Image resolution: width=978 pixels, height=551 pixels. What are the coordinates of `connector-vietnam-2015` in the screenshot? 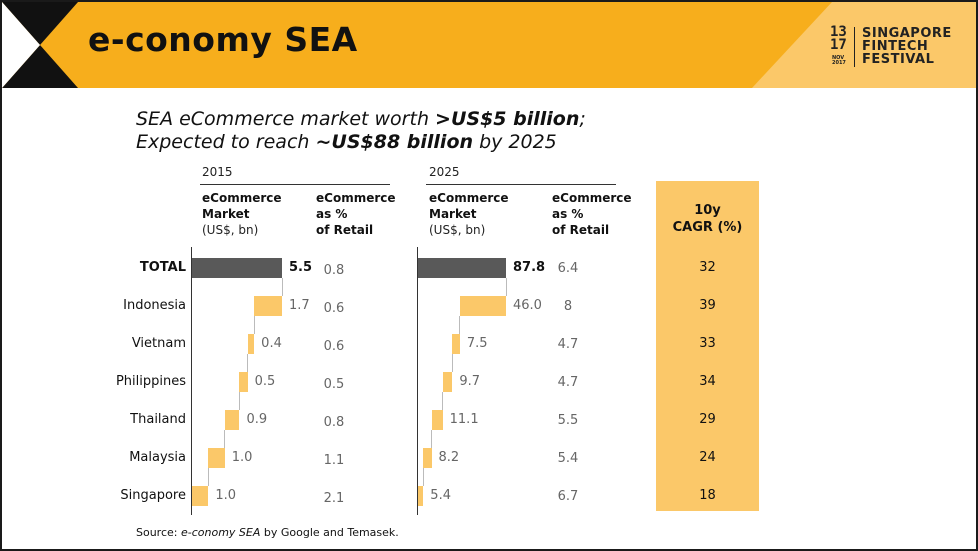 It's located at (254, 325).